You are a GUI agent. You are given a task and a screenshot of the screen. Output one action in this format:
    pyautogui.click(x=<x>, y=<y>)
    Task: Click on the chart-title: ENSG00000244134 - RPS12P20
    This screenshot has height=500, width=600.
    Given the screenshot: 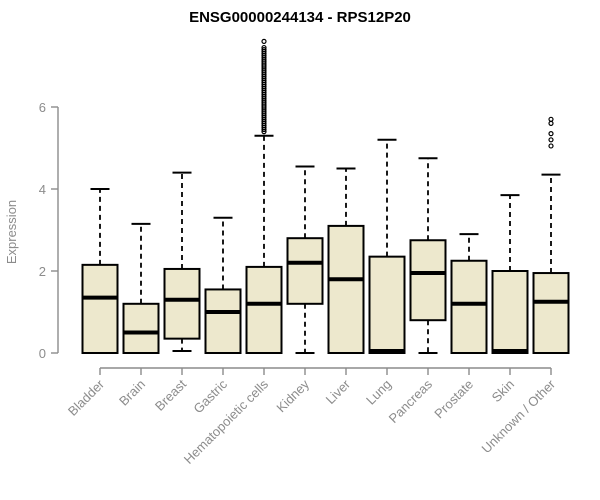 What is the action you would take?
    pyautogui.click(x=300, y=17)
    